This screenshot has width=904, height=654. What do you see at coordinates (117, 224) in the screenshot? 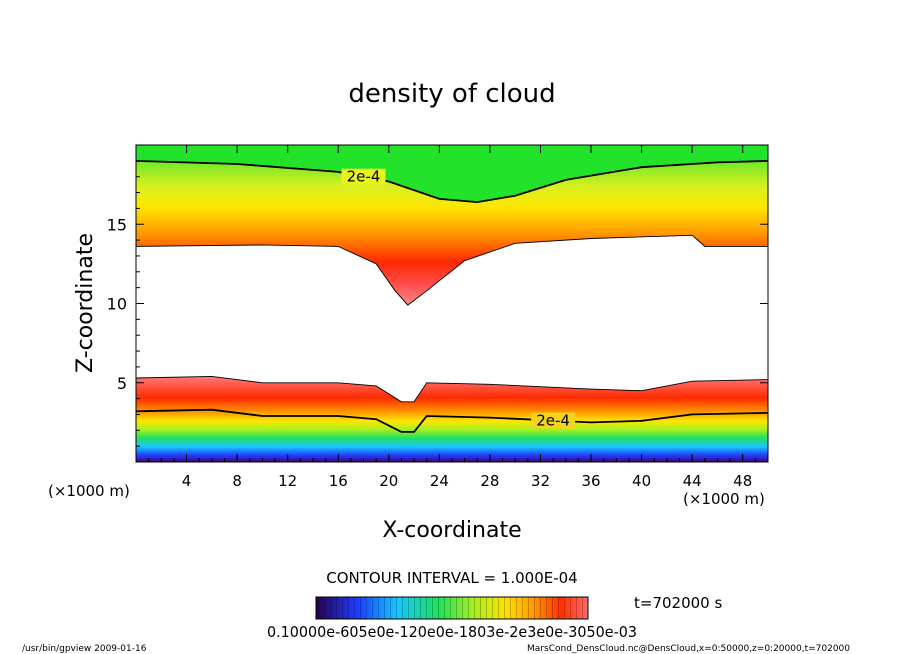
I see `y-tick-label: 15` at bounding box center [117, 224].